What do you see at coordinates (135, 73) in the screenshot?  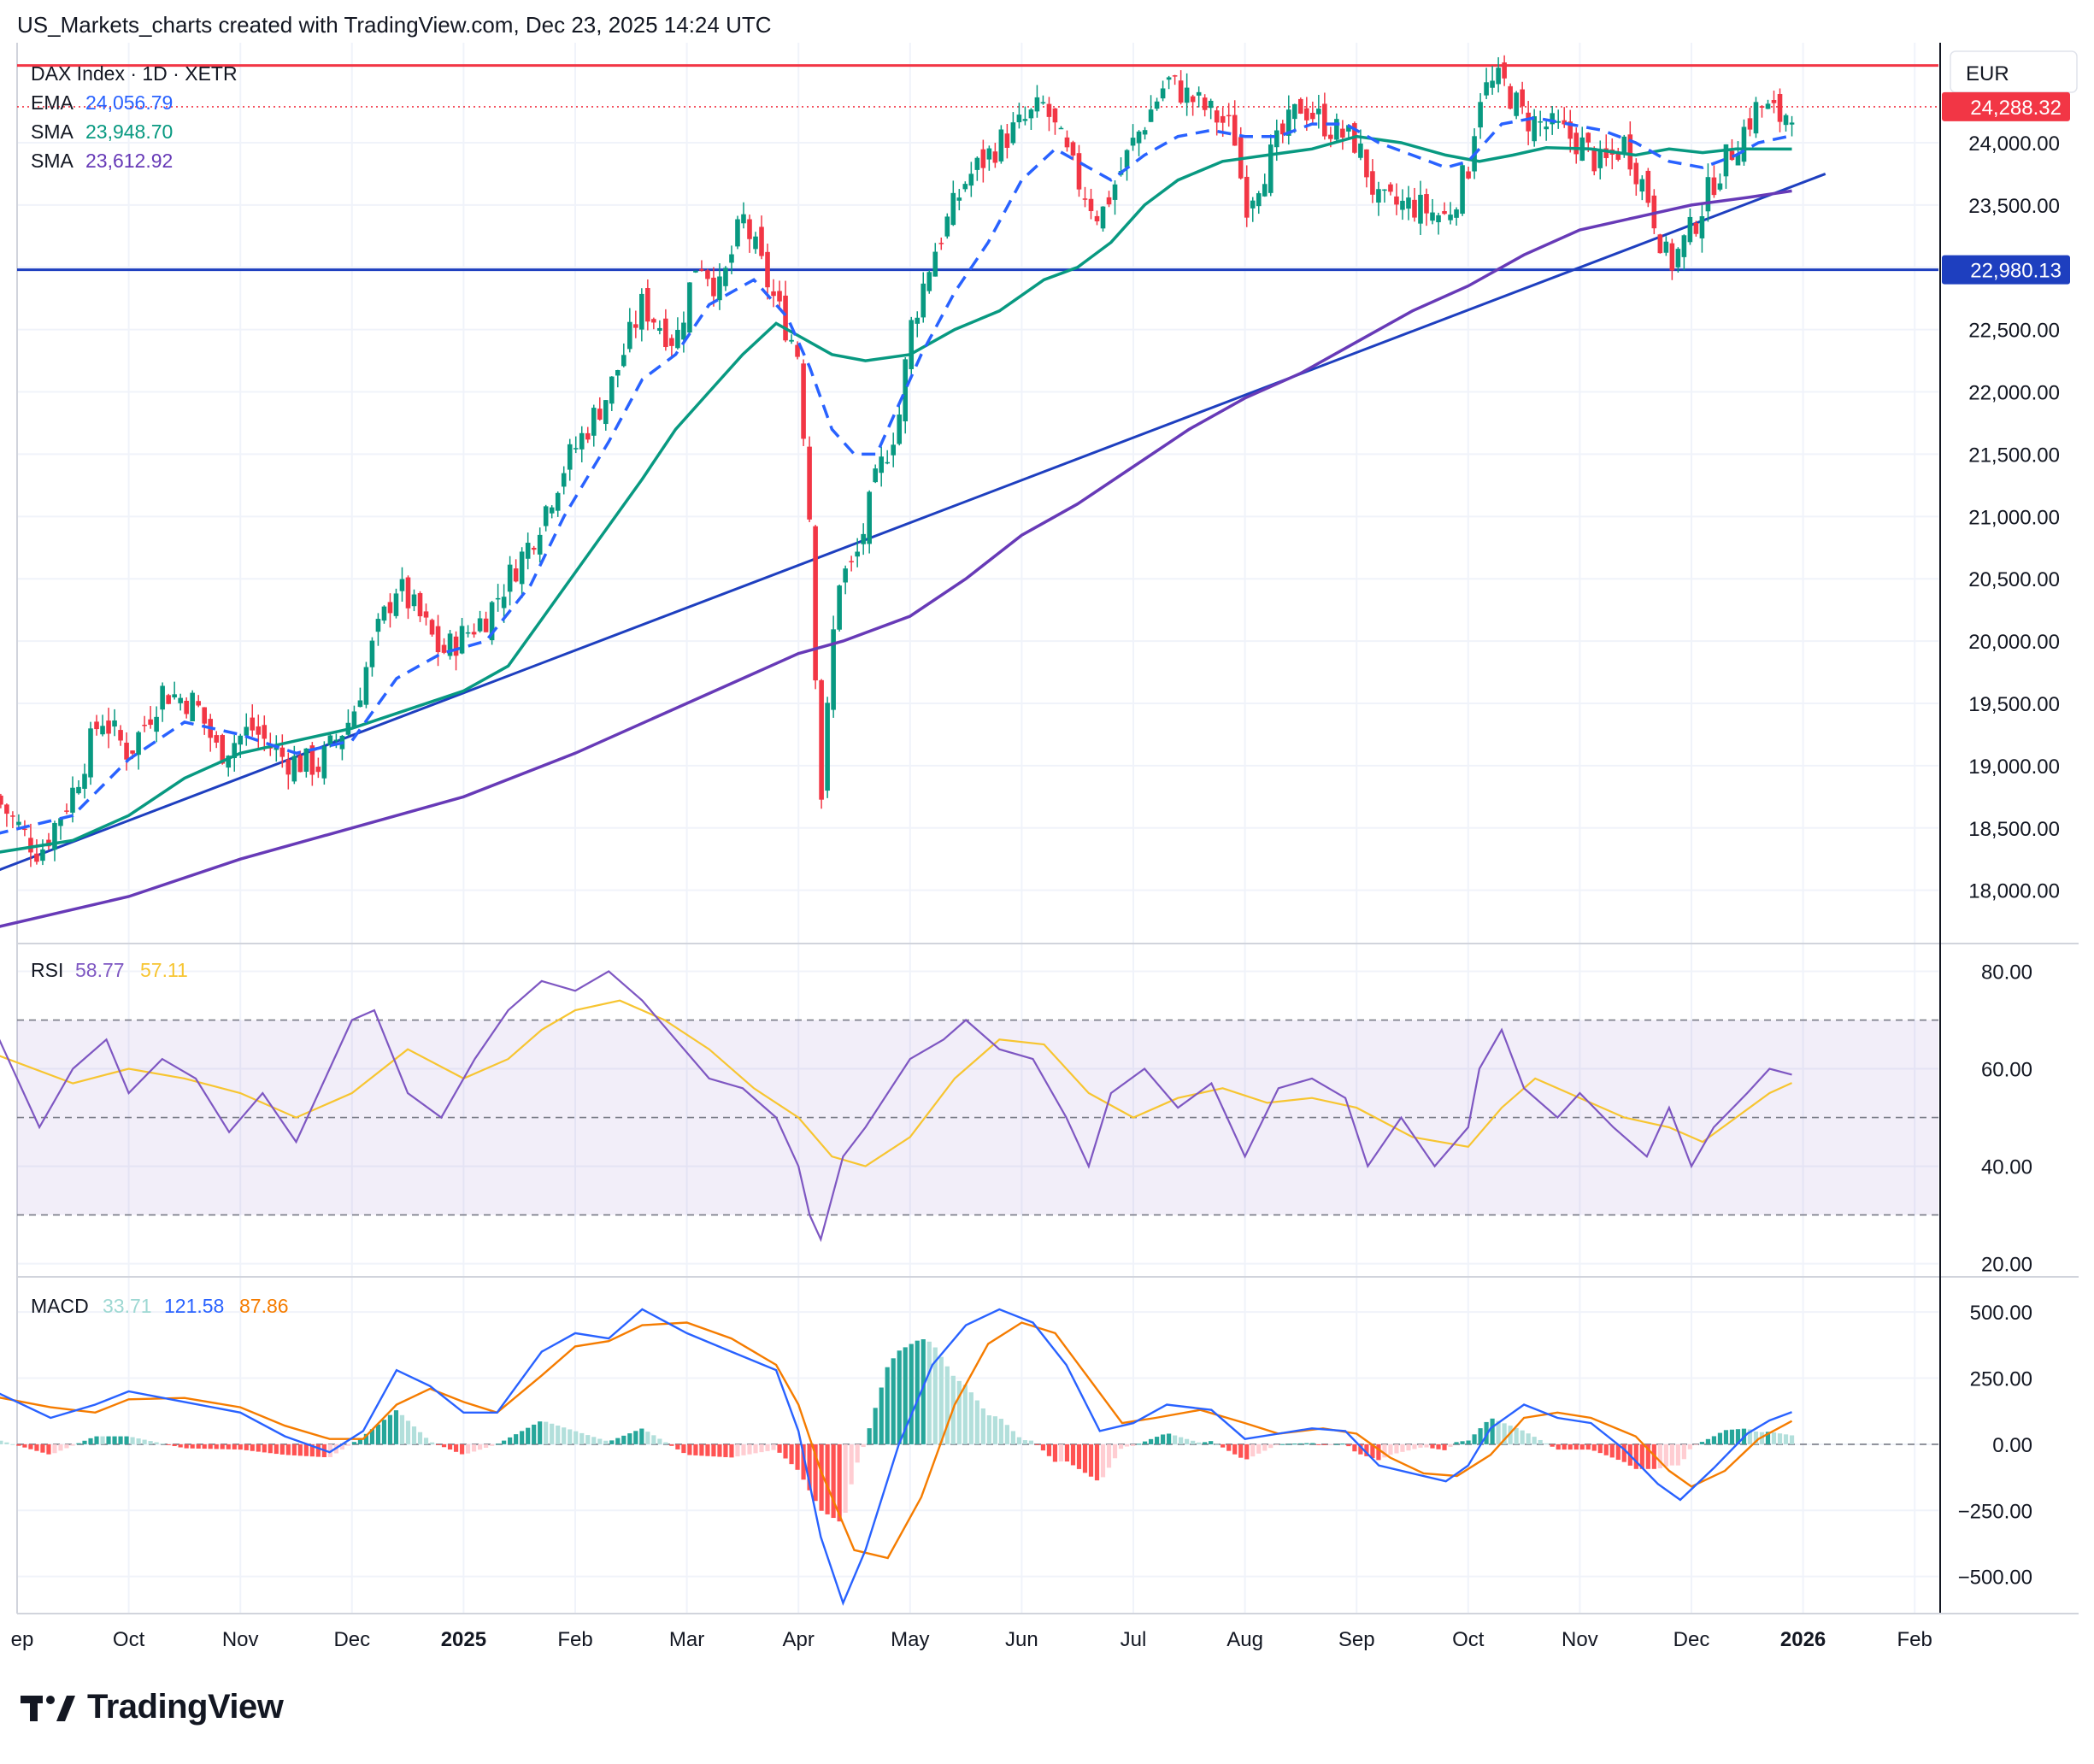 I see `price-legend-name: DAX Index · 1D · XETR` at bounding box center [135, 73].